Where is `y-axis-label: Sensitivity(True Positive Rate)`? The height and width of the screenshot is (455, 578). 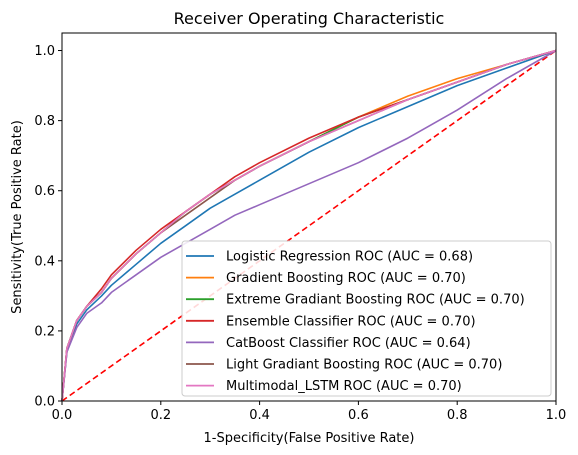 y-axis-label: Sensitivity(True Positive Rate) is located at coordinates (17, 217).